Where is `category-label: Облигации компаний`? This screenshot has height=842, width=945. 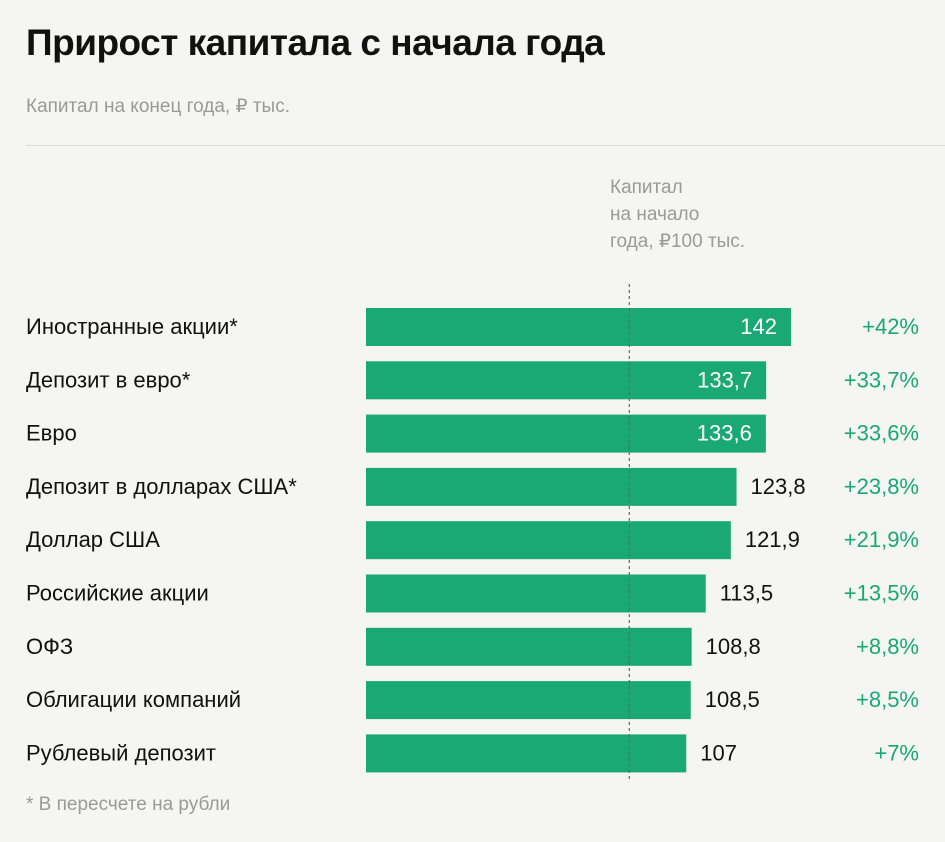 category-label: Облигации компаний is located at coordinates (133, 699).